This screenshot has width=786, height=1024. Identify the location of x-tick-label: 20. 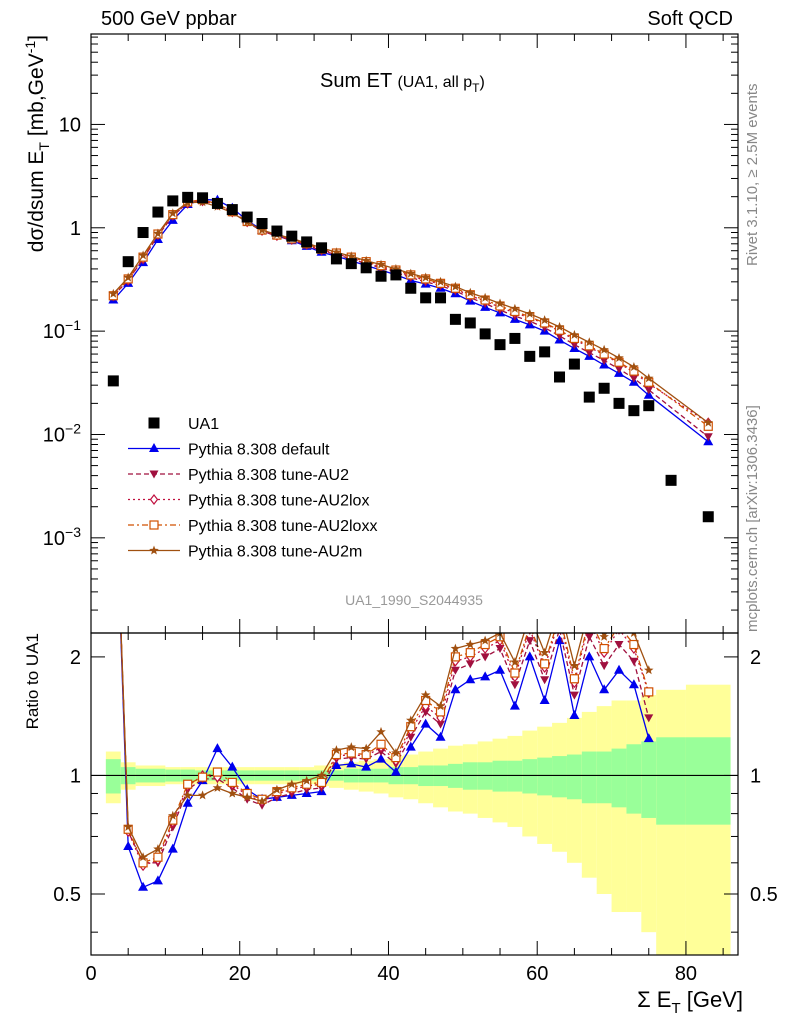
(240, 974).